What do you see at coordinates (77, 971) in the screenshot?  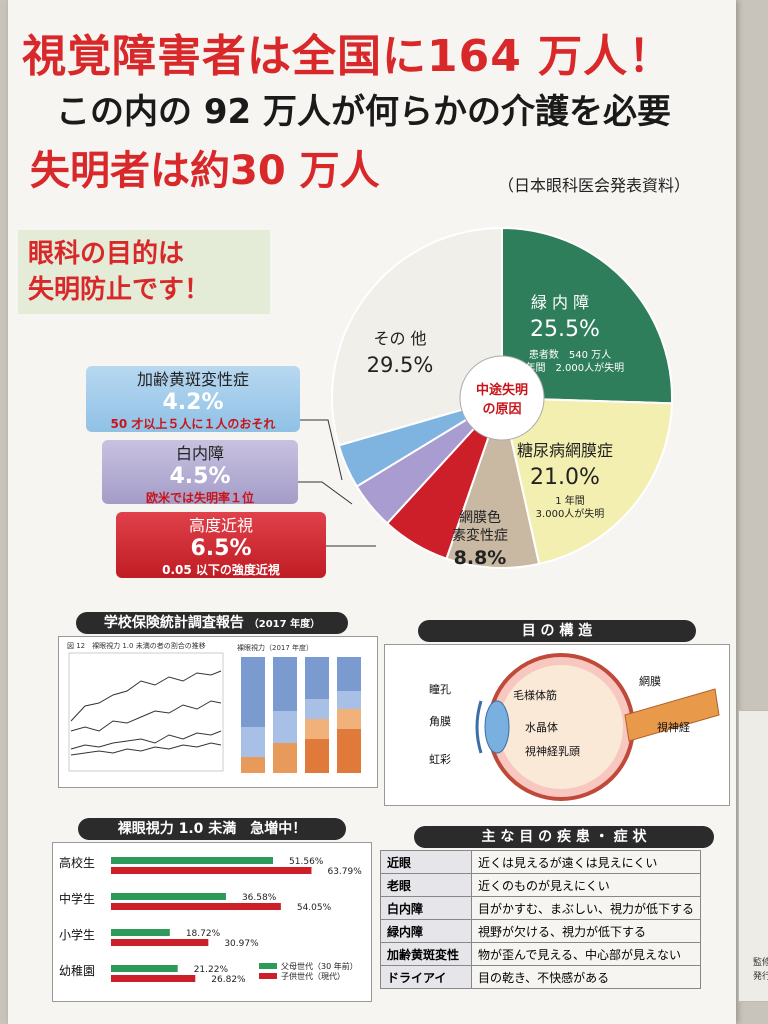 I see `bar-category-label: 幼稚園` at bounding box center [77, 971].